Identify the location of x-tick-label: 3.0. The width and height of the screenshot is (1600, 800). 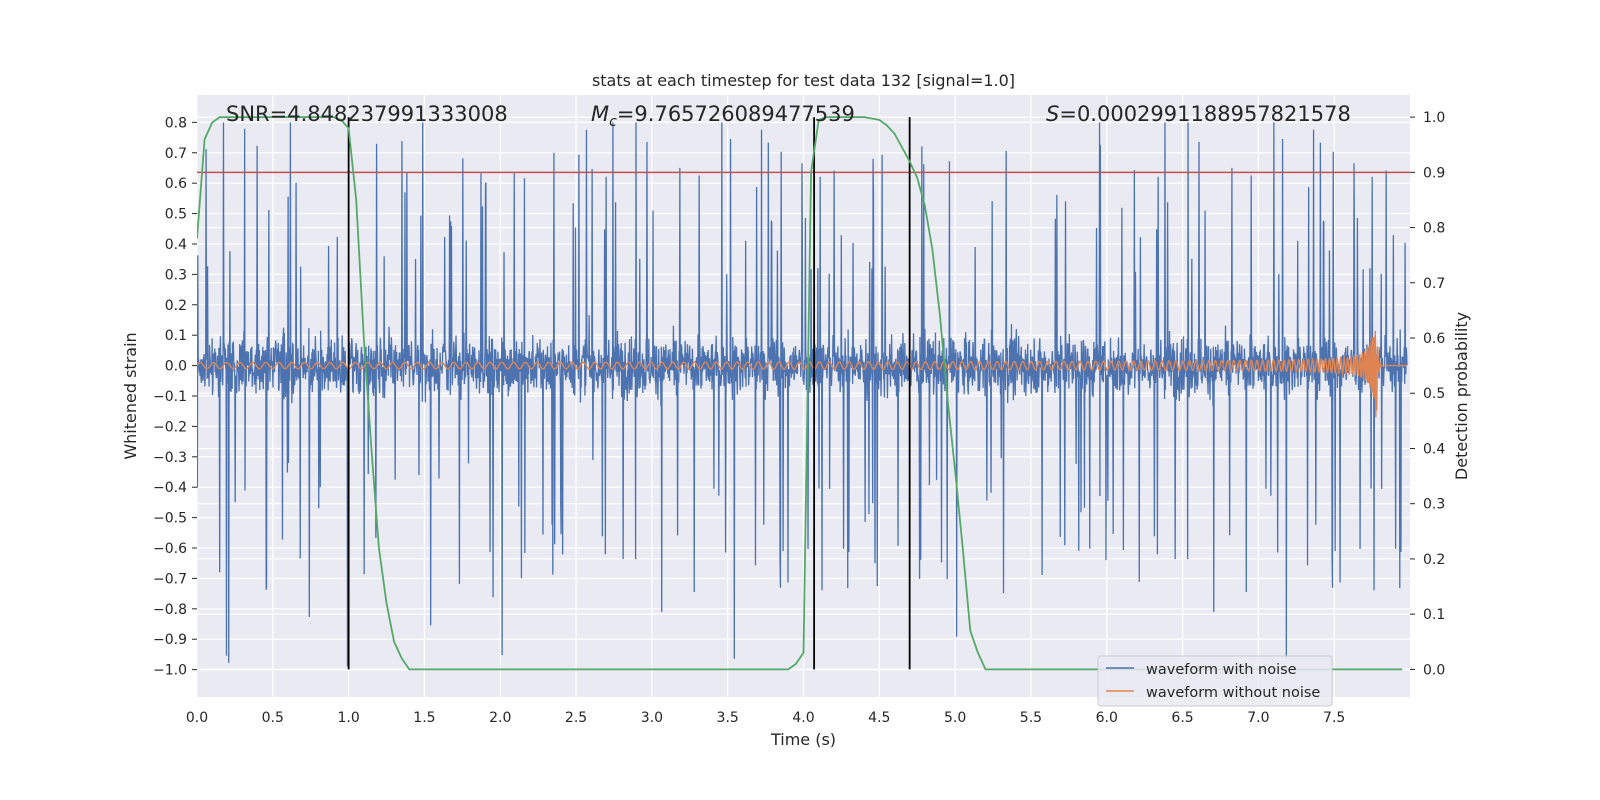
(652, 718).